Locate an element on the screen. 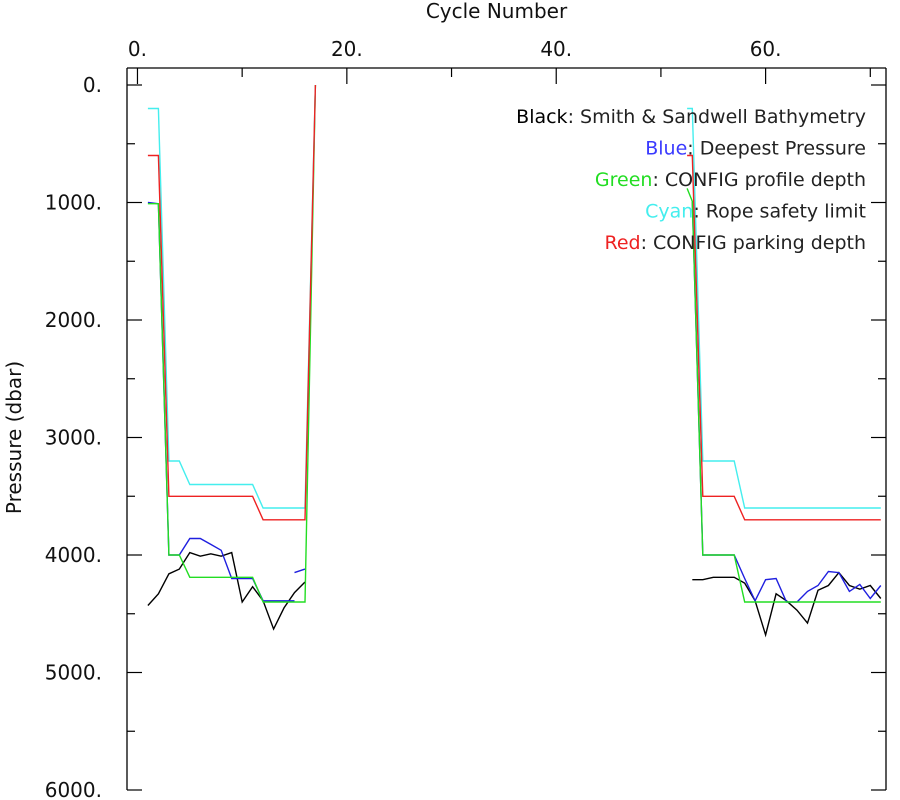 Image resolution: width=900 pixels, height=800 pixels. legend-color-key: Cyan is located at coordinates (669, 212).